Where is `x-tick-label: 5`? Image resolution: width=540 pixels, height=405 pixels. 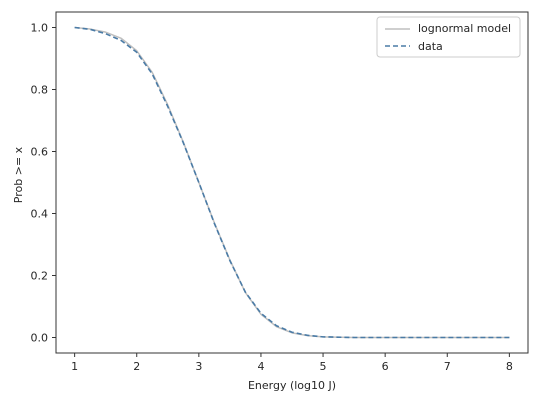
x-tick-label: 5 is located at coordinates (323, 366).